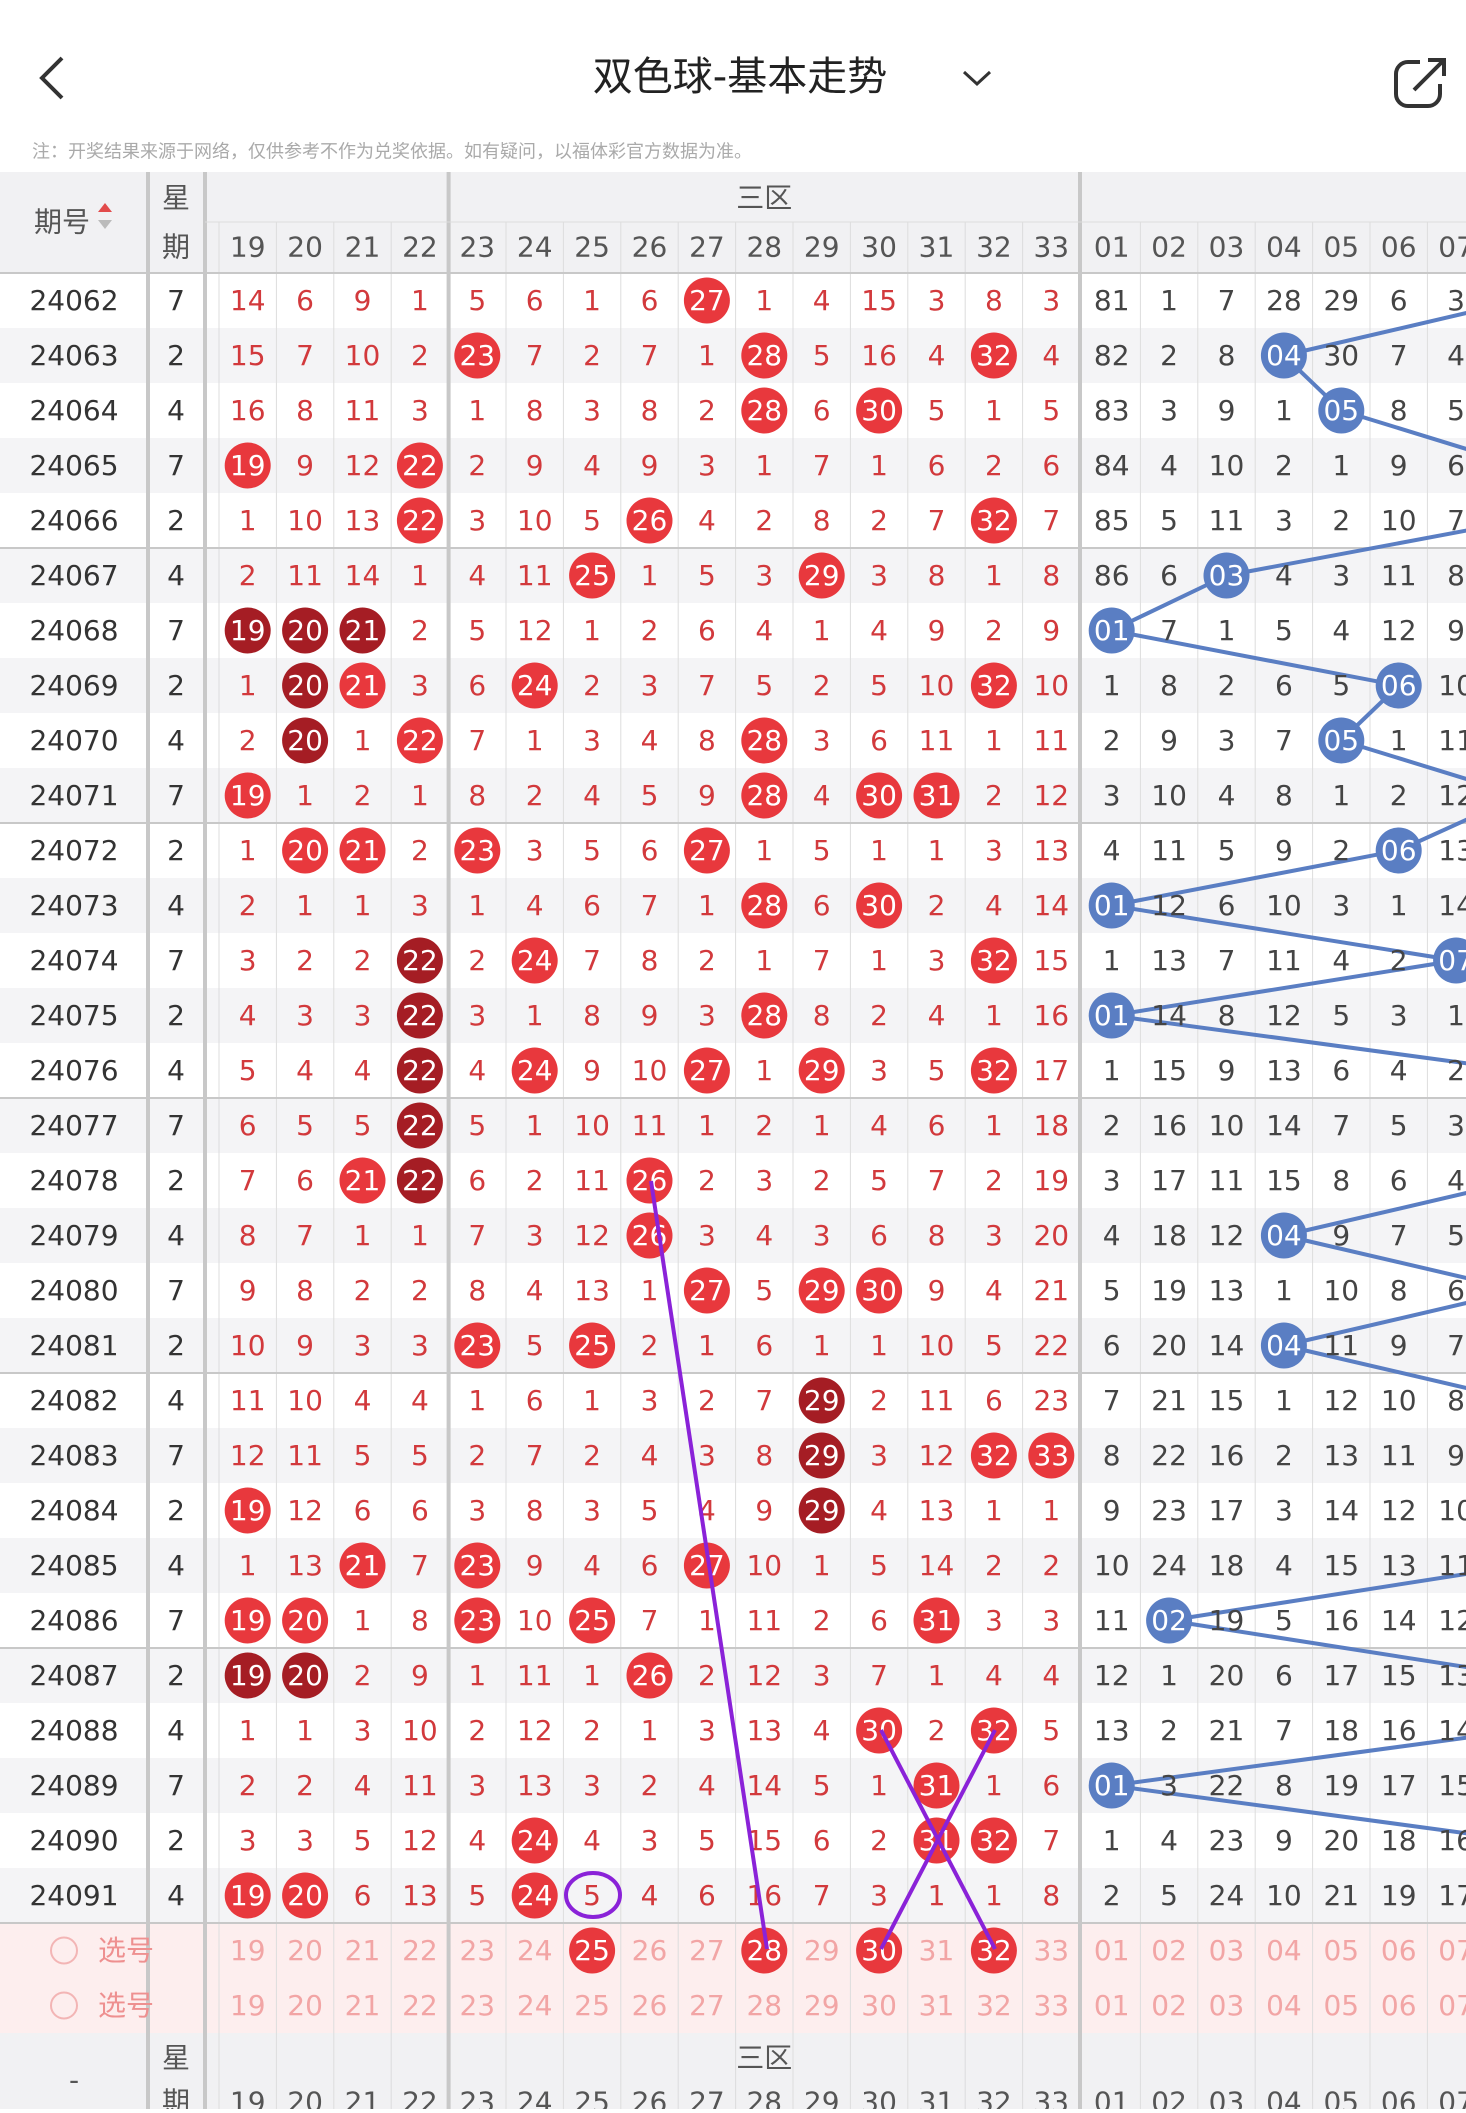  Describe the element at coordinates (535, 410) in the screenshot. I see `red-cell: 8` at that location.